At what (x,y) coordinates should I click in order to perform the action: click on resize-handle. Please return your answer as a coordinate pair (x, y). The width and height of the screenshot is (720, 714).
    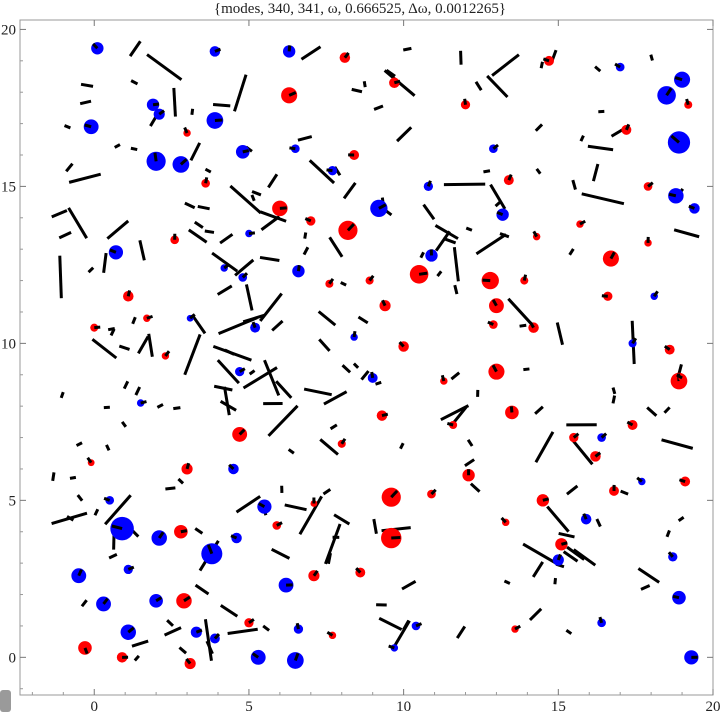
    Looking at the image, I should click on (5, 701).